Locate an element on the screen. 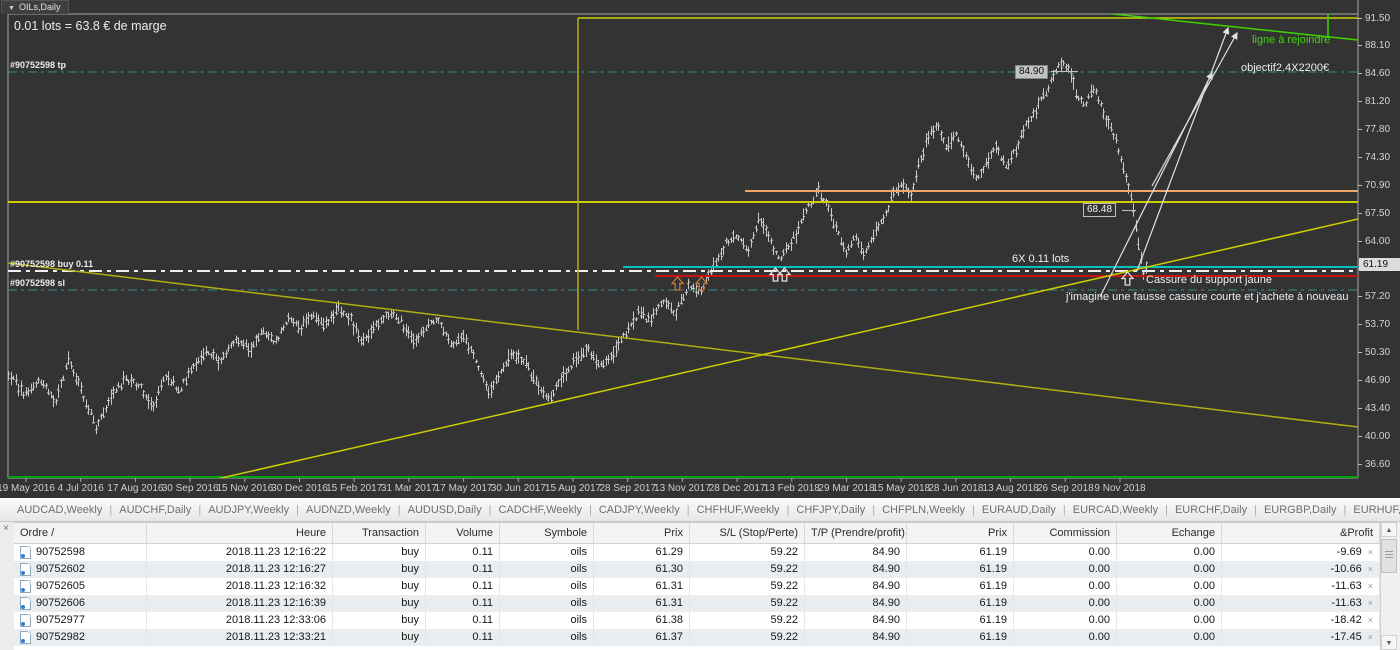 The image size is (1400, 650). buy-order-label: #90752598 buy 0.11 is located at coordinates (52, 264).